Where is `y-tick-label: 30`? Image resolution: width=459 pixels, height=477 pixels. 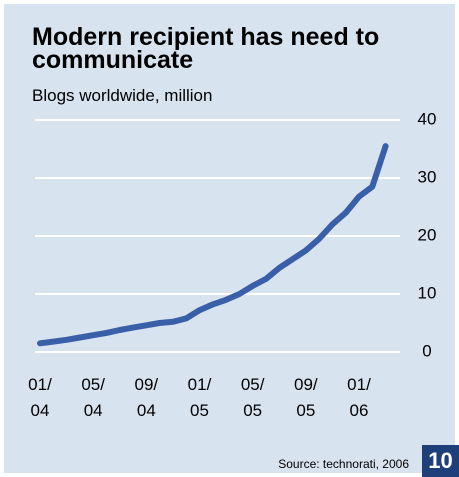 y-tick-label: 30 is located at coordinates (427, 176).